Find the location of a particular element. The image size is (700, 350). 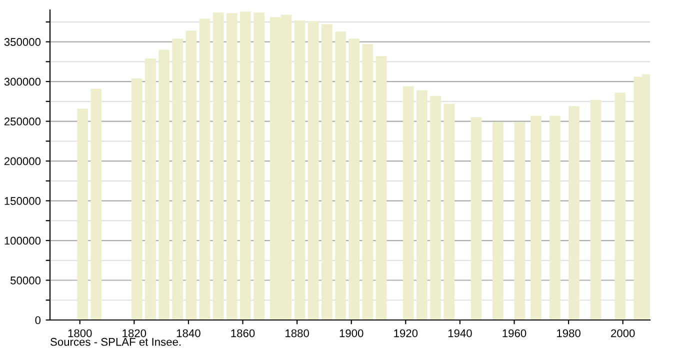

x-tick-label: 1800 is located at coordinates (80, 333).